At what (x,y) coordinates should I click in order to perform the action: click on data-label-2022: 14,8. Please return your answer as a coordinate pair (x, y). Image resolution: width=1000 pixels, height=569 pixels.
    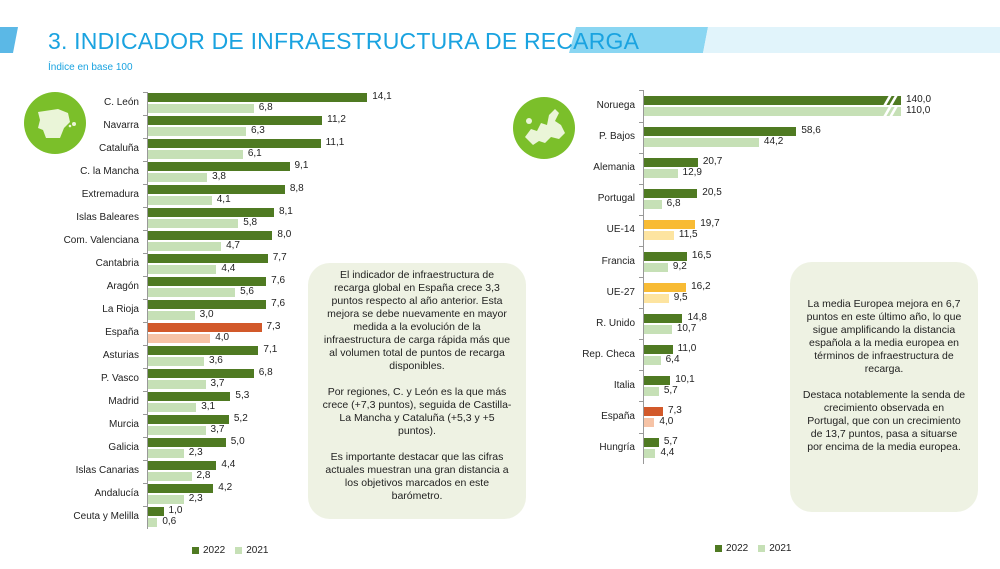
    Looking at the image, I should click on (697, 317).